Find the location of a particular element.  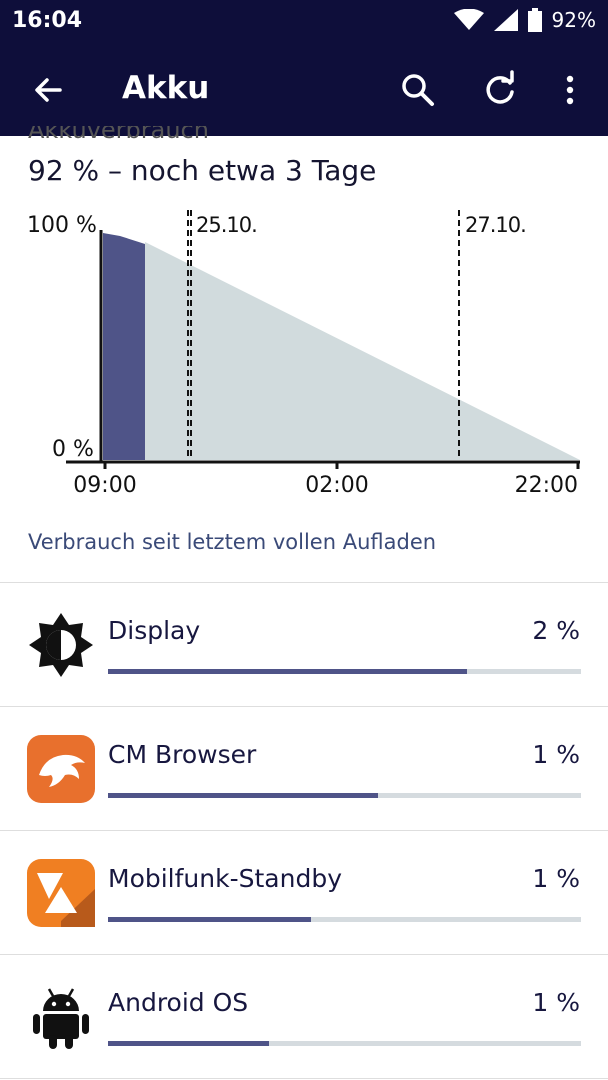

usage-since-full-charge: Verbrauch seit letztem vollen Aufladen is located at coordinates (232, 542).